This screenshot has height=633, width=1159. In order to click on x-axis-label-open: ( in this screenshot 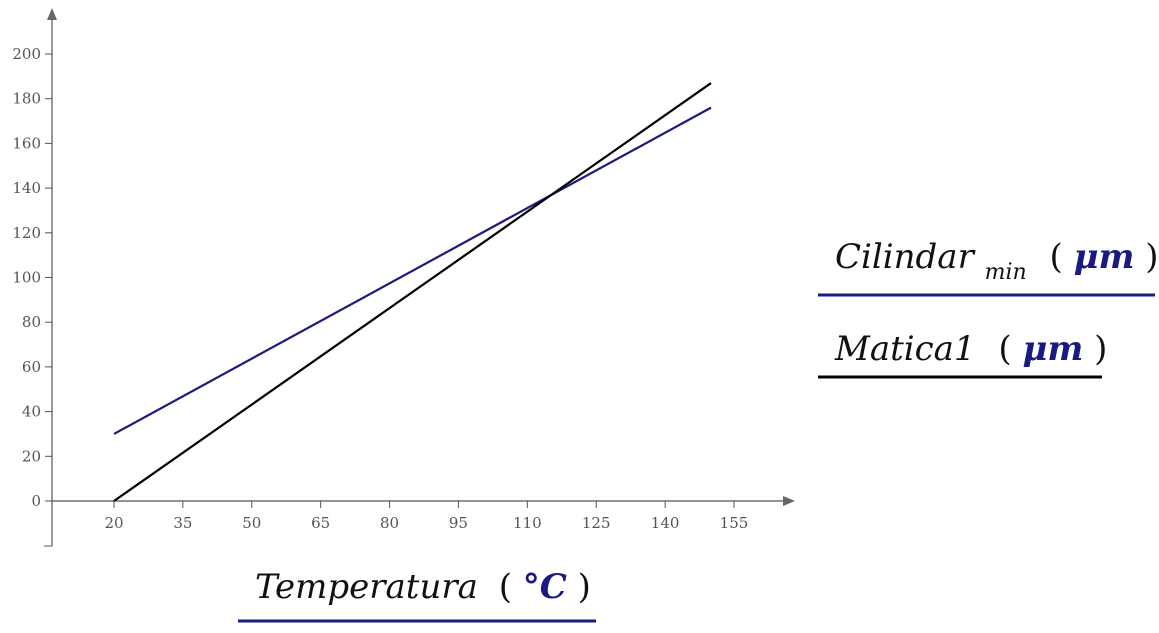, I will do `click(505, 587)`.